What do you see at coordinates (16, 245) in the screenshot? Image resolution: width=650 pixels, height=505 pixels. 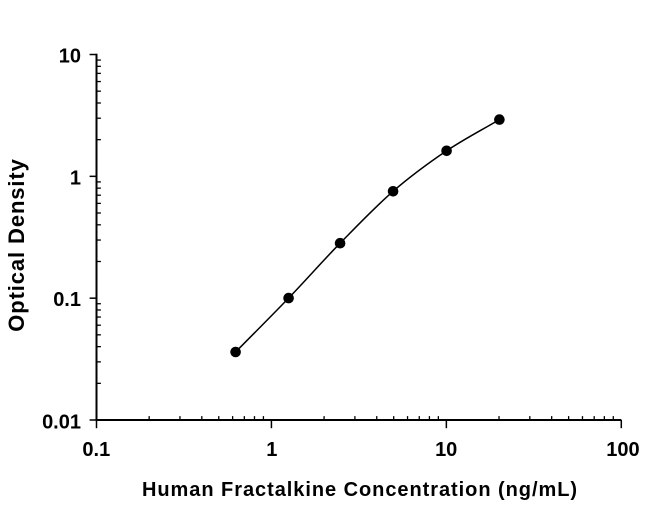 I see `svg-text: Optical Density` at bounding box center [16, 245].